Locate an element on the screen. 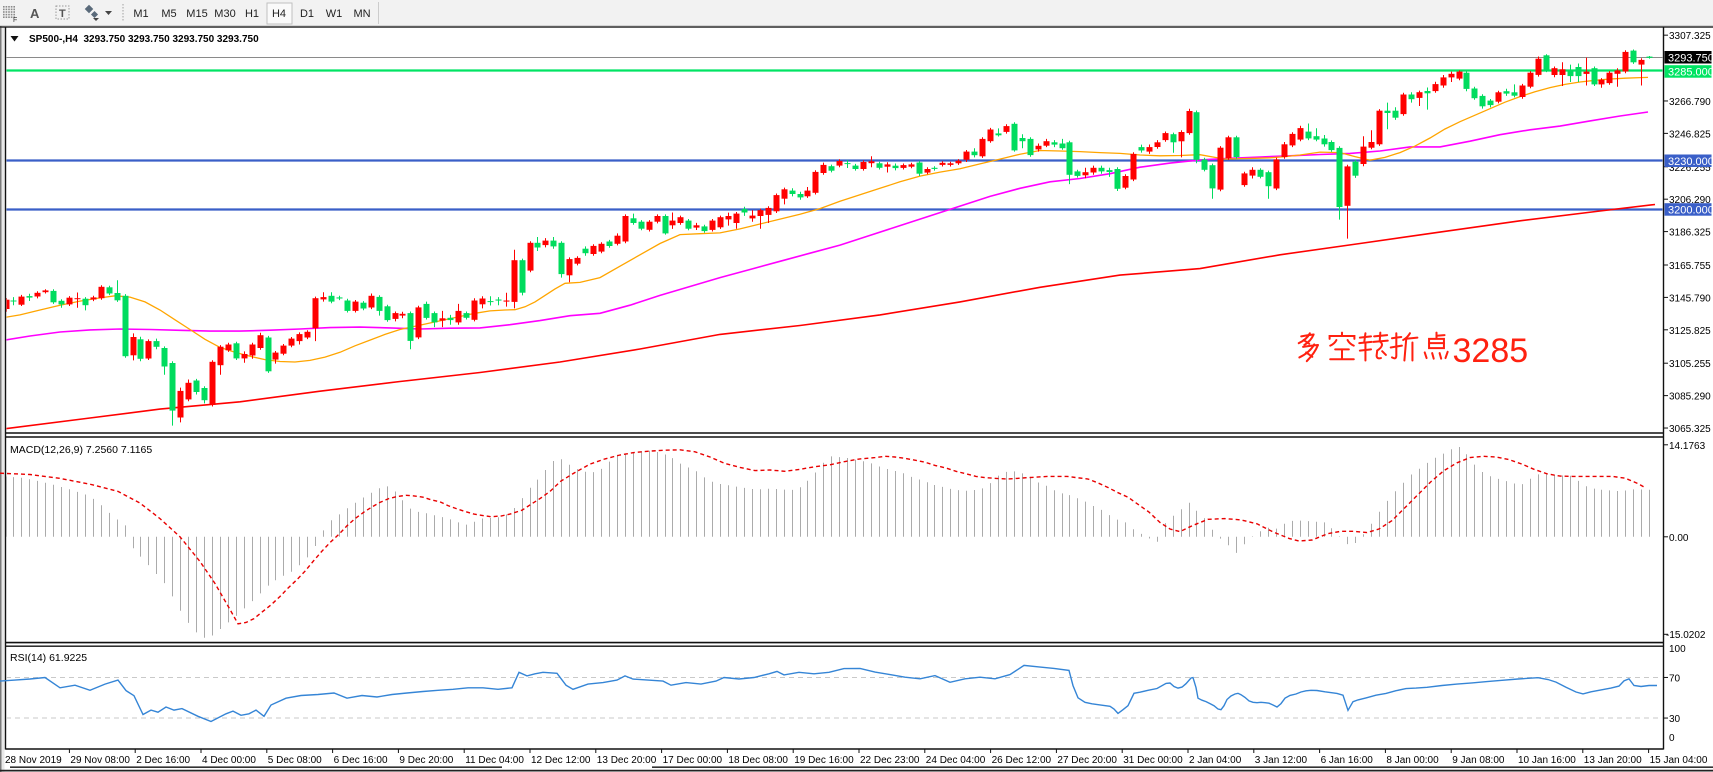  svg-text: 3226.255 is located at coordinates (1690, 168).